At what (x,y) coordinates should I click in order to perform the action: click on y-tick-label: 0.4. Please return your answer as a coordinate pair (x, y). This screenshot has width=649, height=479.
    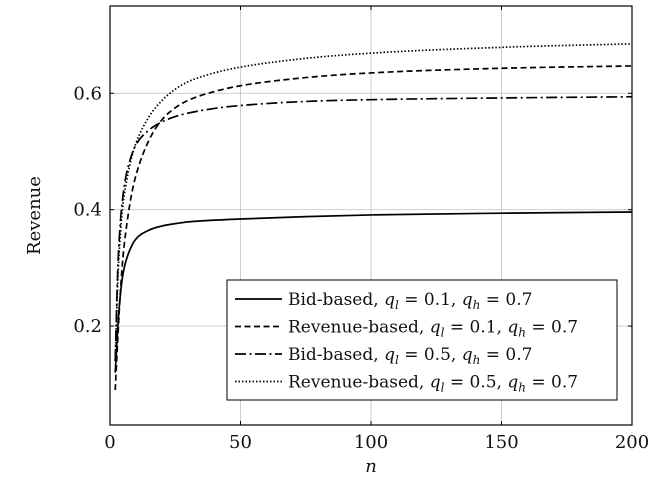
    Looking at the image, I should click on (87, 210).